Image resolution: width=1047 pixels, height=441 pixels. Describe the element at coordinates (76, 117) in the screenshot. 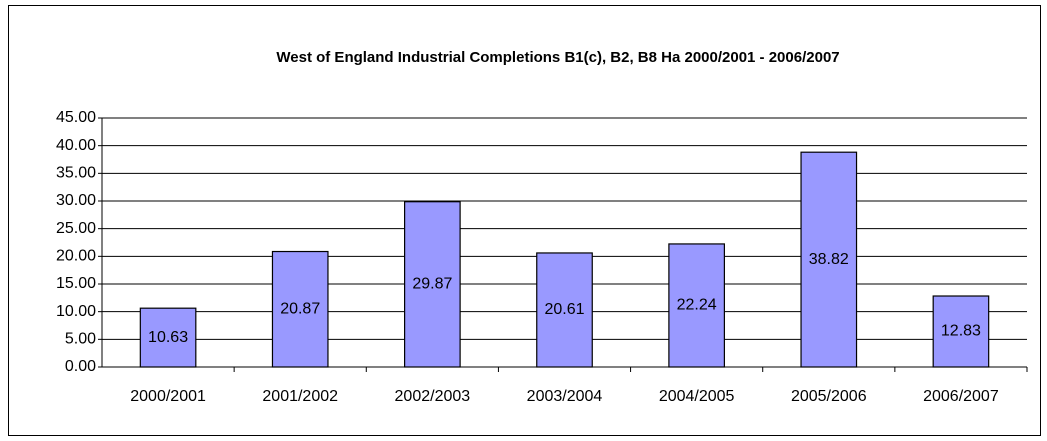

I see `y-tick-label: 45.00` at that location.